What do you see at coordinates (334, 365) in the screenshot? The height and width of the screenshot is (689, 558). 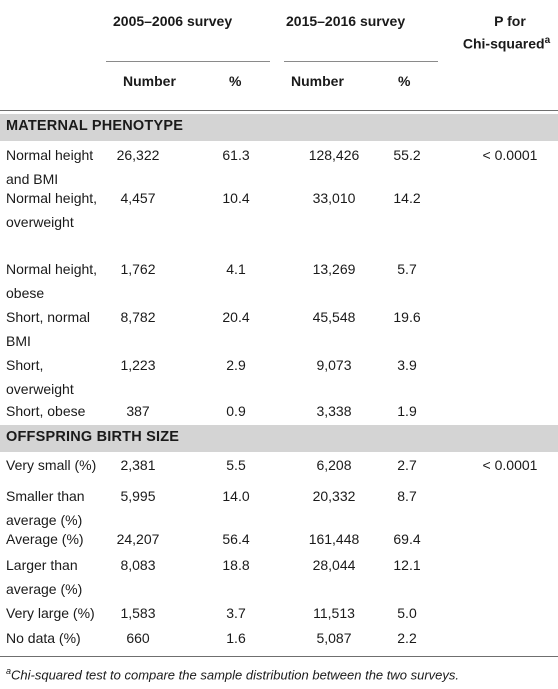 I see `cell-number-2015: 9,073` at bounding box center [334, 365].